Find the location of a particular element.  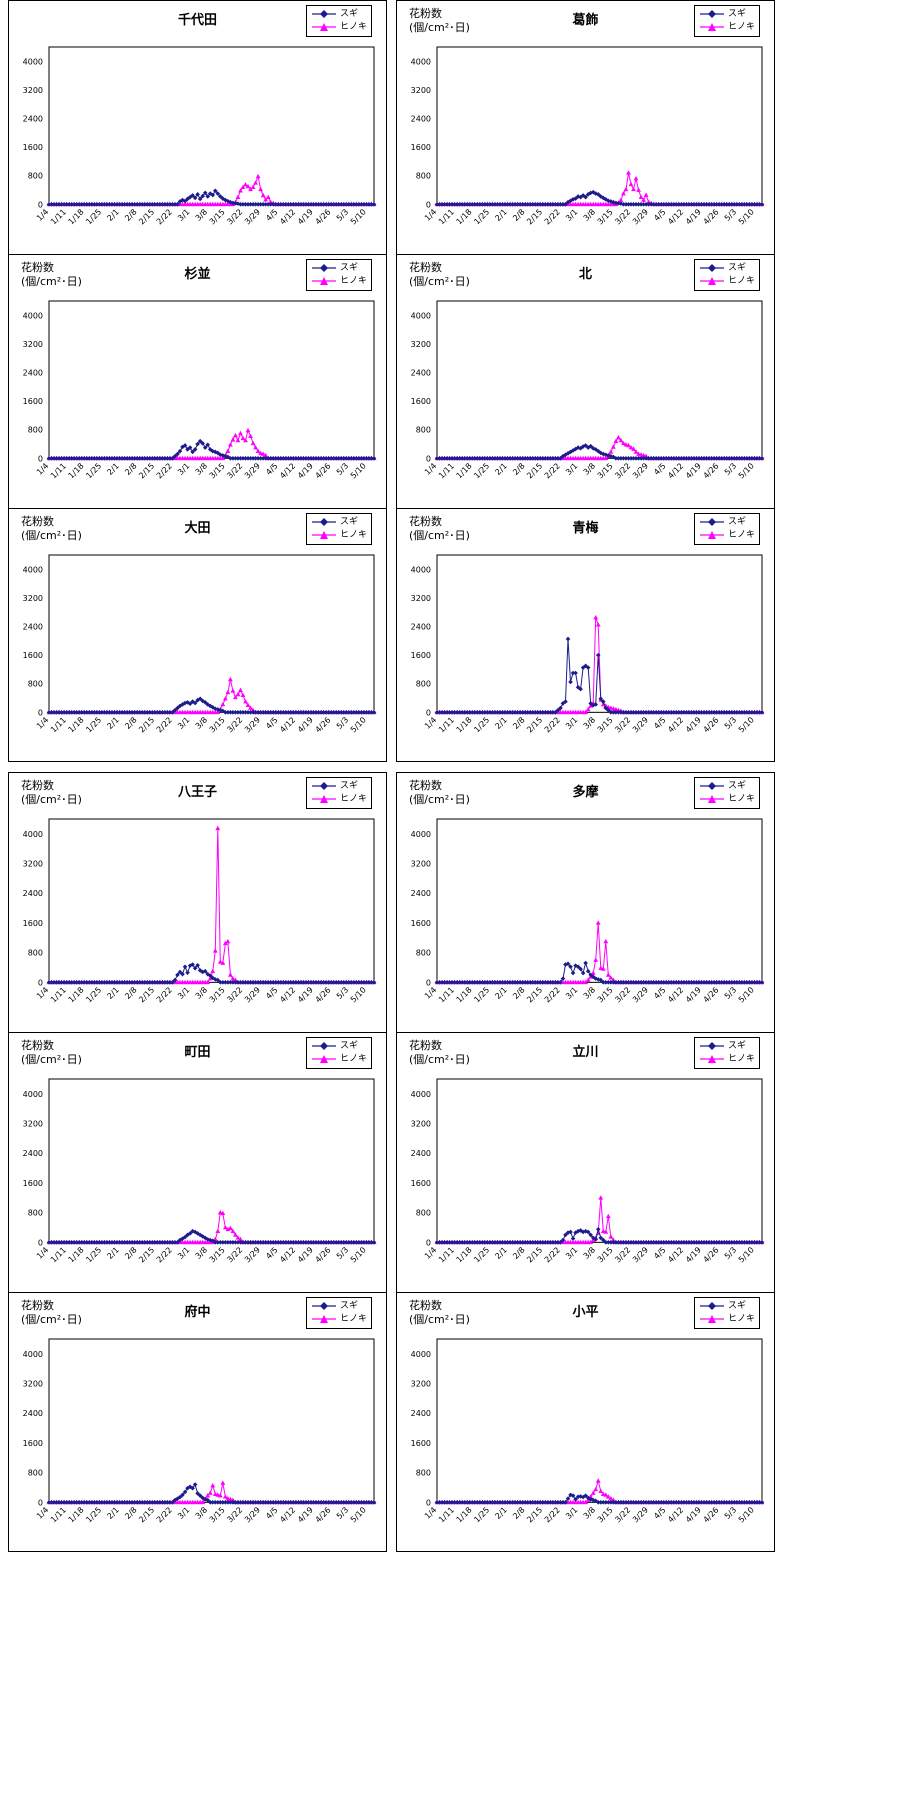

x-tick-label: 3/22 is located at coordinates (234, 724).